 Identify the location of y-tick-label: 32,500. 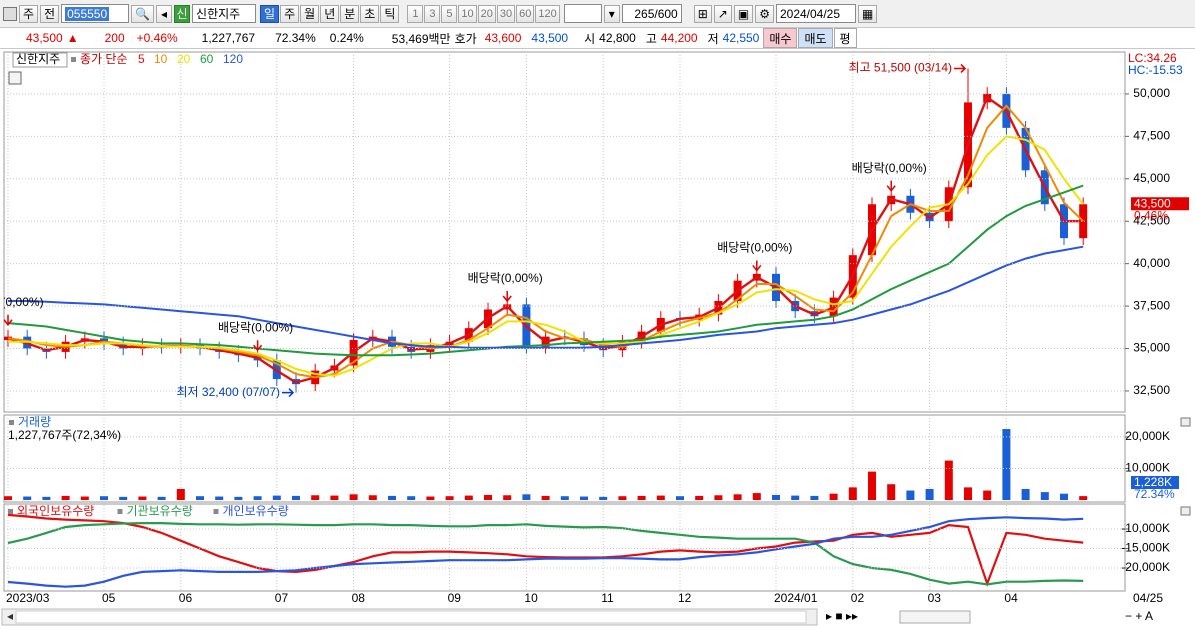
(1151, 390).